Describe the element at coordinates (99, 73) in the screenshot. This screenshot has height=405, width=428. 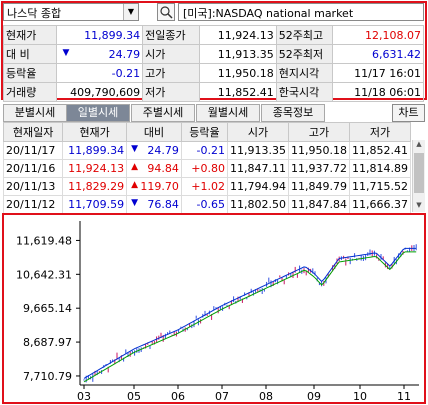
I see `info-value: -0.21` at that location.